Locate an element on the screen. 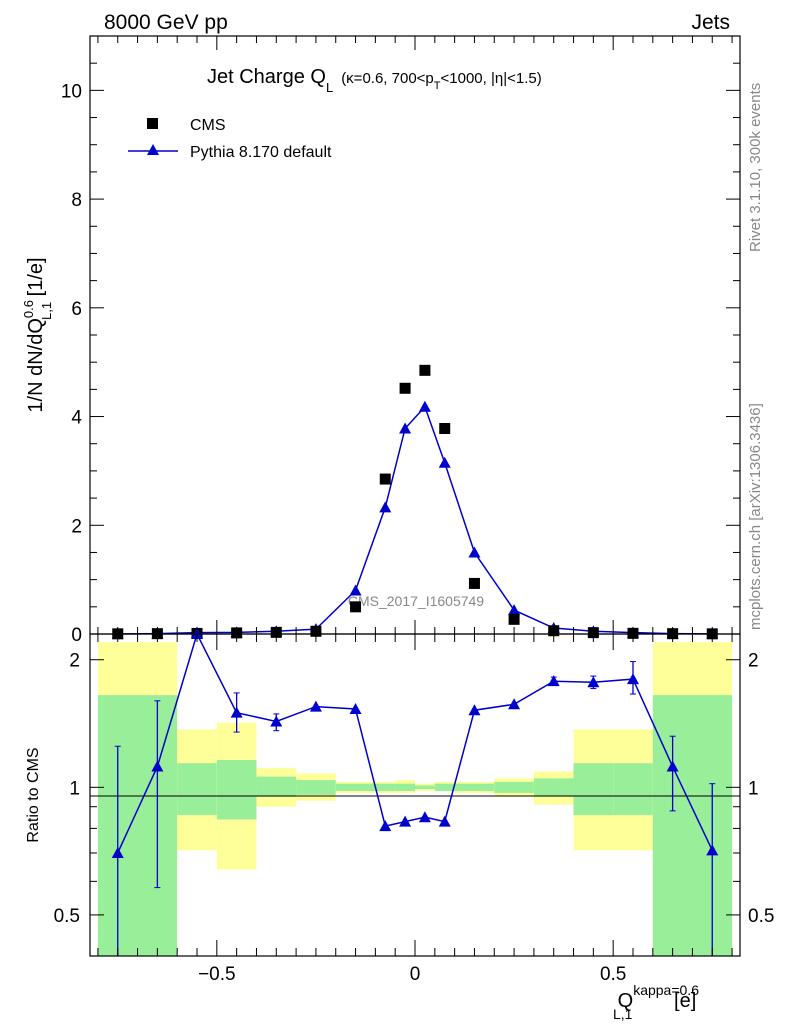 This screenshot has width=786, height=1024. main-ytick-label: 4 is located at coordinates (76, 418).